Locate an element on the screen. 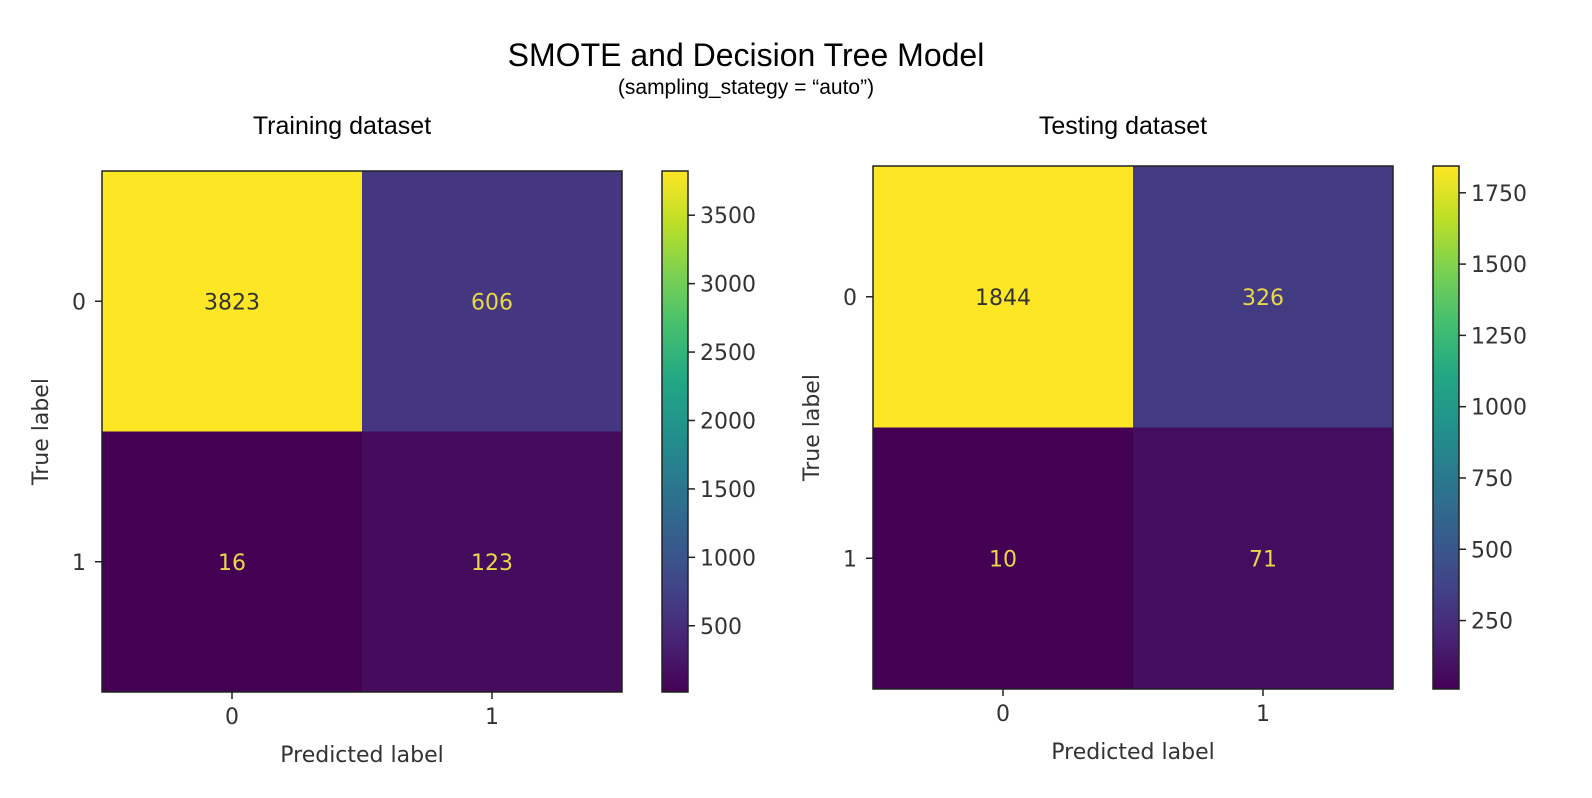 The height and width of the screenshot is (798, 1592). cell-value-label: 326 is located at coordinates (1263, 298).